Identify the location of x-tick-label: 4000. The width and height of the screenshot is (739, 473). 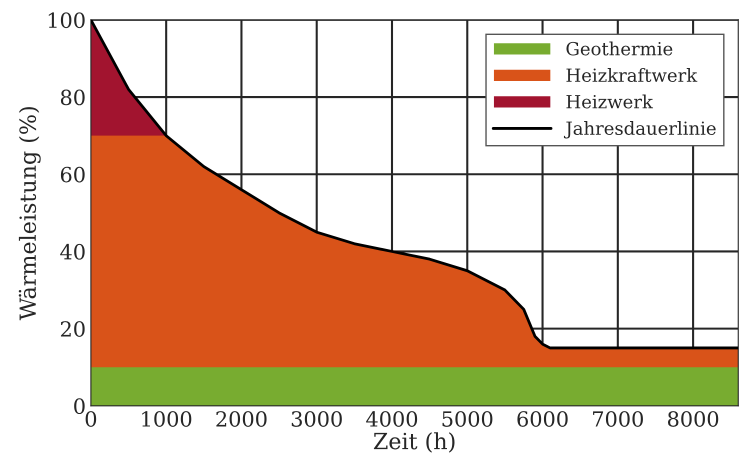
(392, 419).